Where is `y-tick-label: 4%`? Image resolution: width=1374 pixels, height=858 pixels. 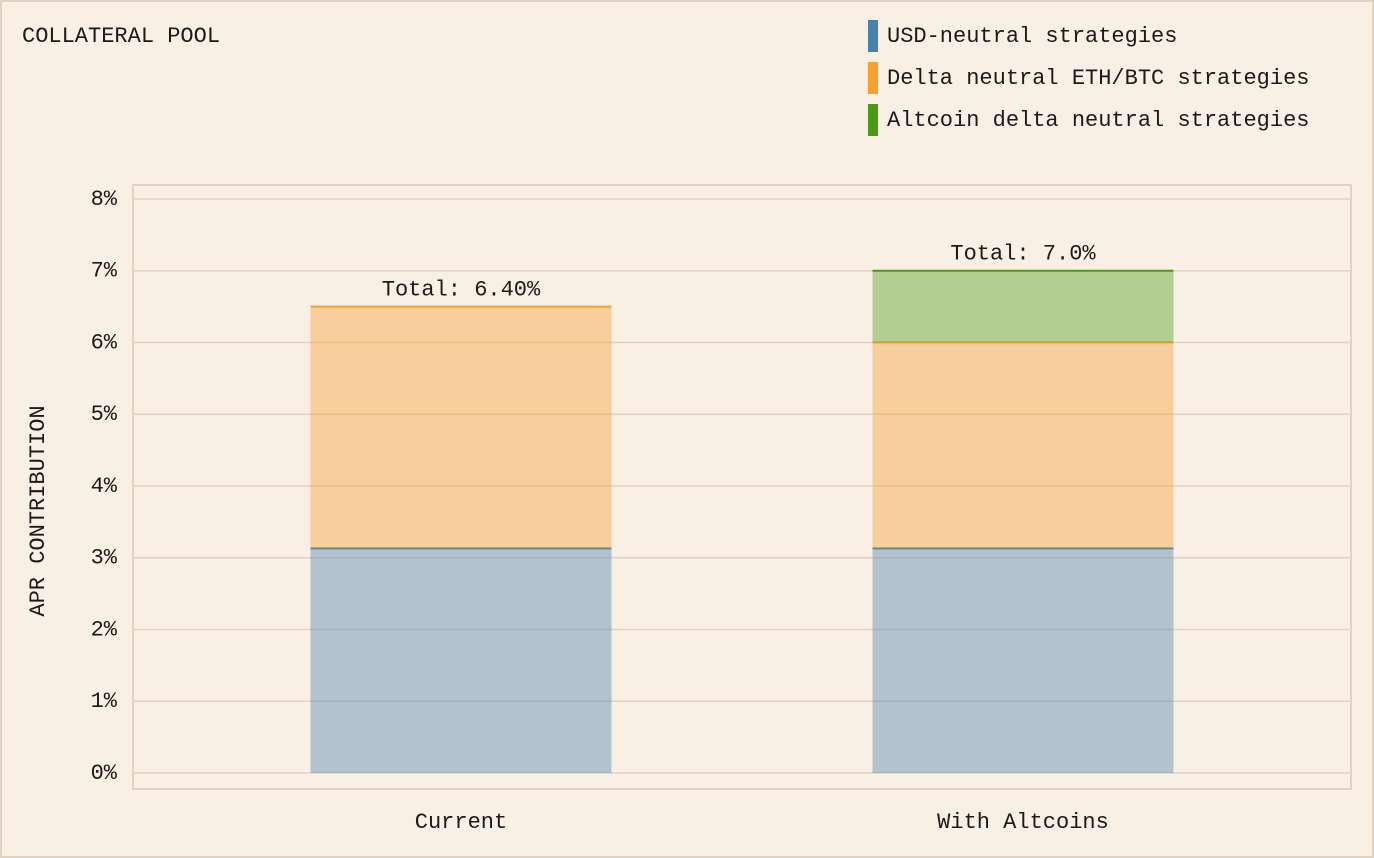
y-tick-label: 4% is located at coordinates (104, 486).